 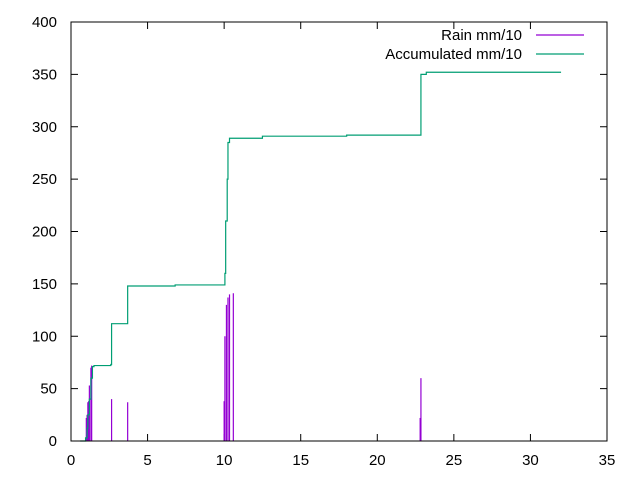 What do you see at coordinates (44, 22) in the screenshot?
I see `y-tick-label: 400` at bounding box center [44, 22].